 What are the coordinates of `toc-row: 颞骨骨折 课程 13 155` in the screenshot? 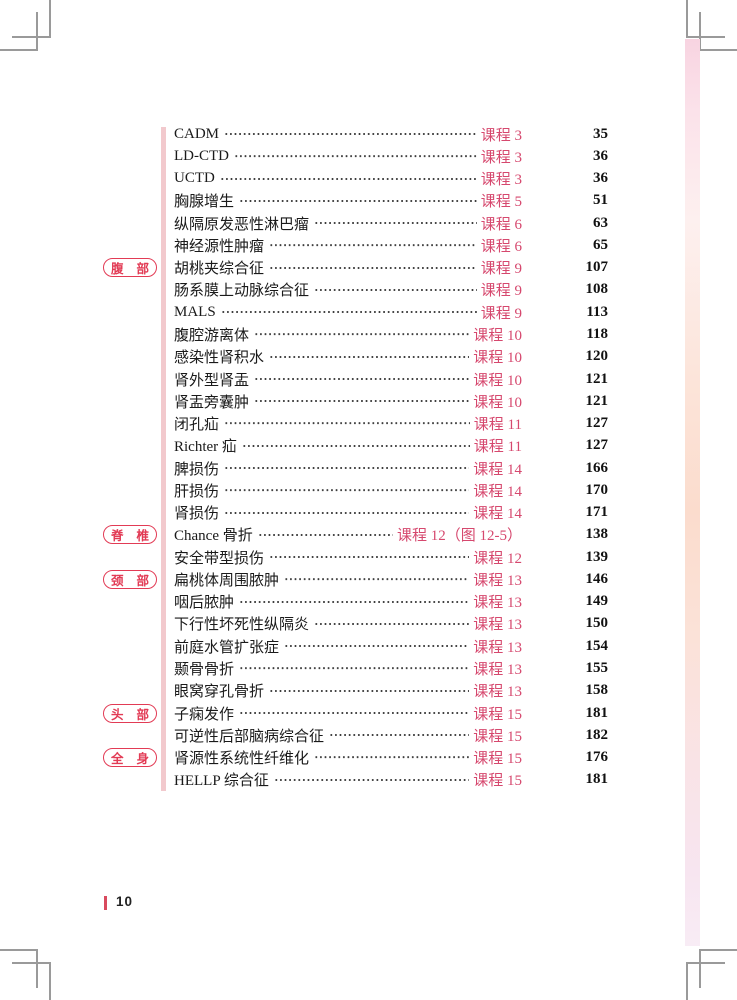 It's located at (356, 668).